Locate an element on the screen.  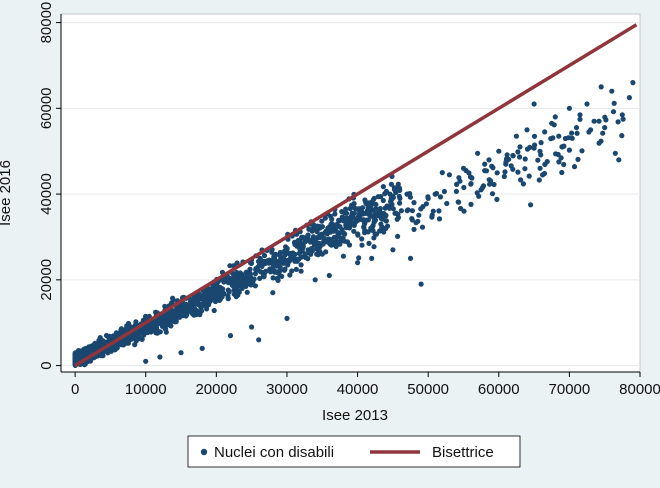
y-tick-label: 0 is located at coordinates (46, 365).